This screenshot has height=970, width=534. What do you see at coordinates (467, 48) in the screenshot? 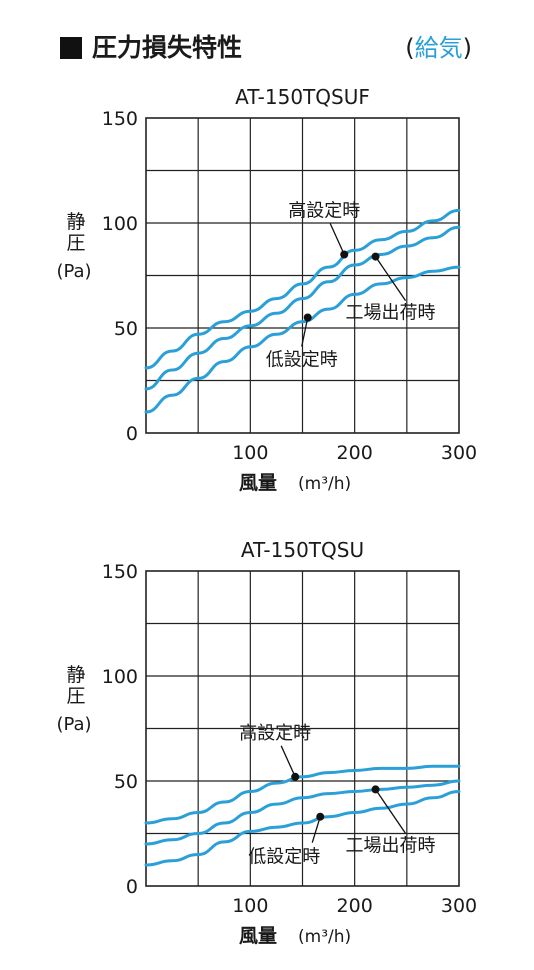
I see `subtitle-close-paren: )` at bounding box center [467, 48].